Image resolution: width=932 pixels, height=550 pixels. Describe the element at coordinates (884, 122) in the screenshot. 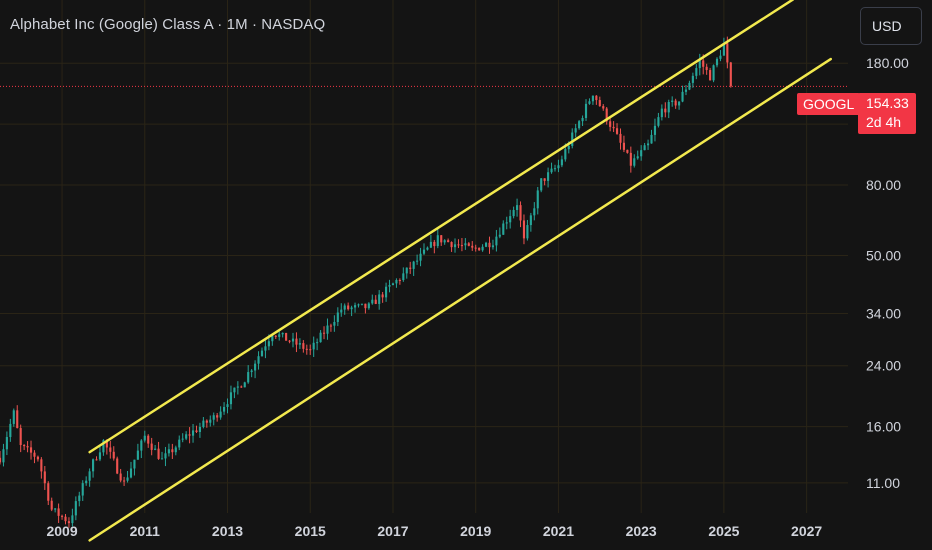

I see `bar-countdown: 2d 4h` at that location.